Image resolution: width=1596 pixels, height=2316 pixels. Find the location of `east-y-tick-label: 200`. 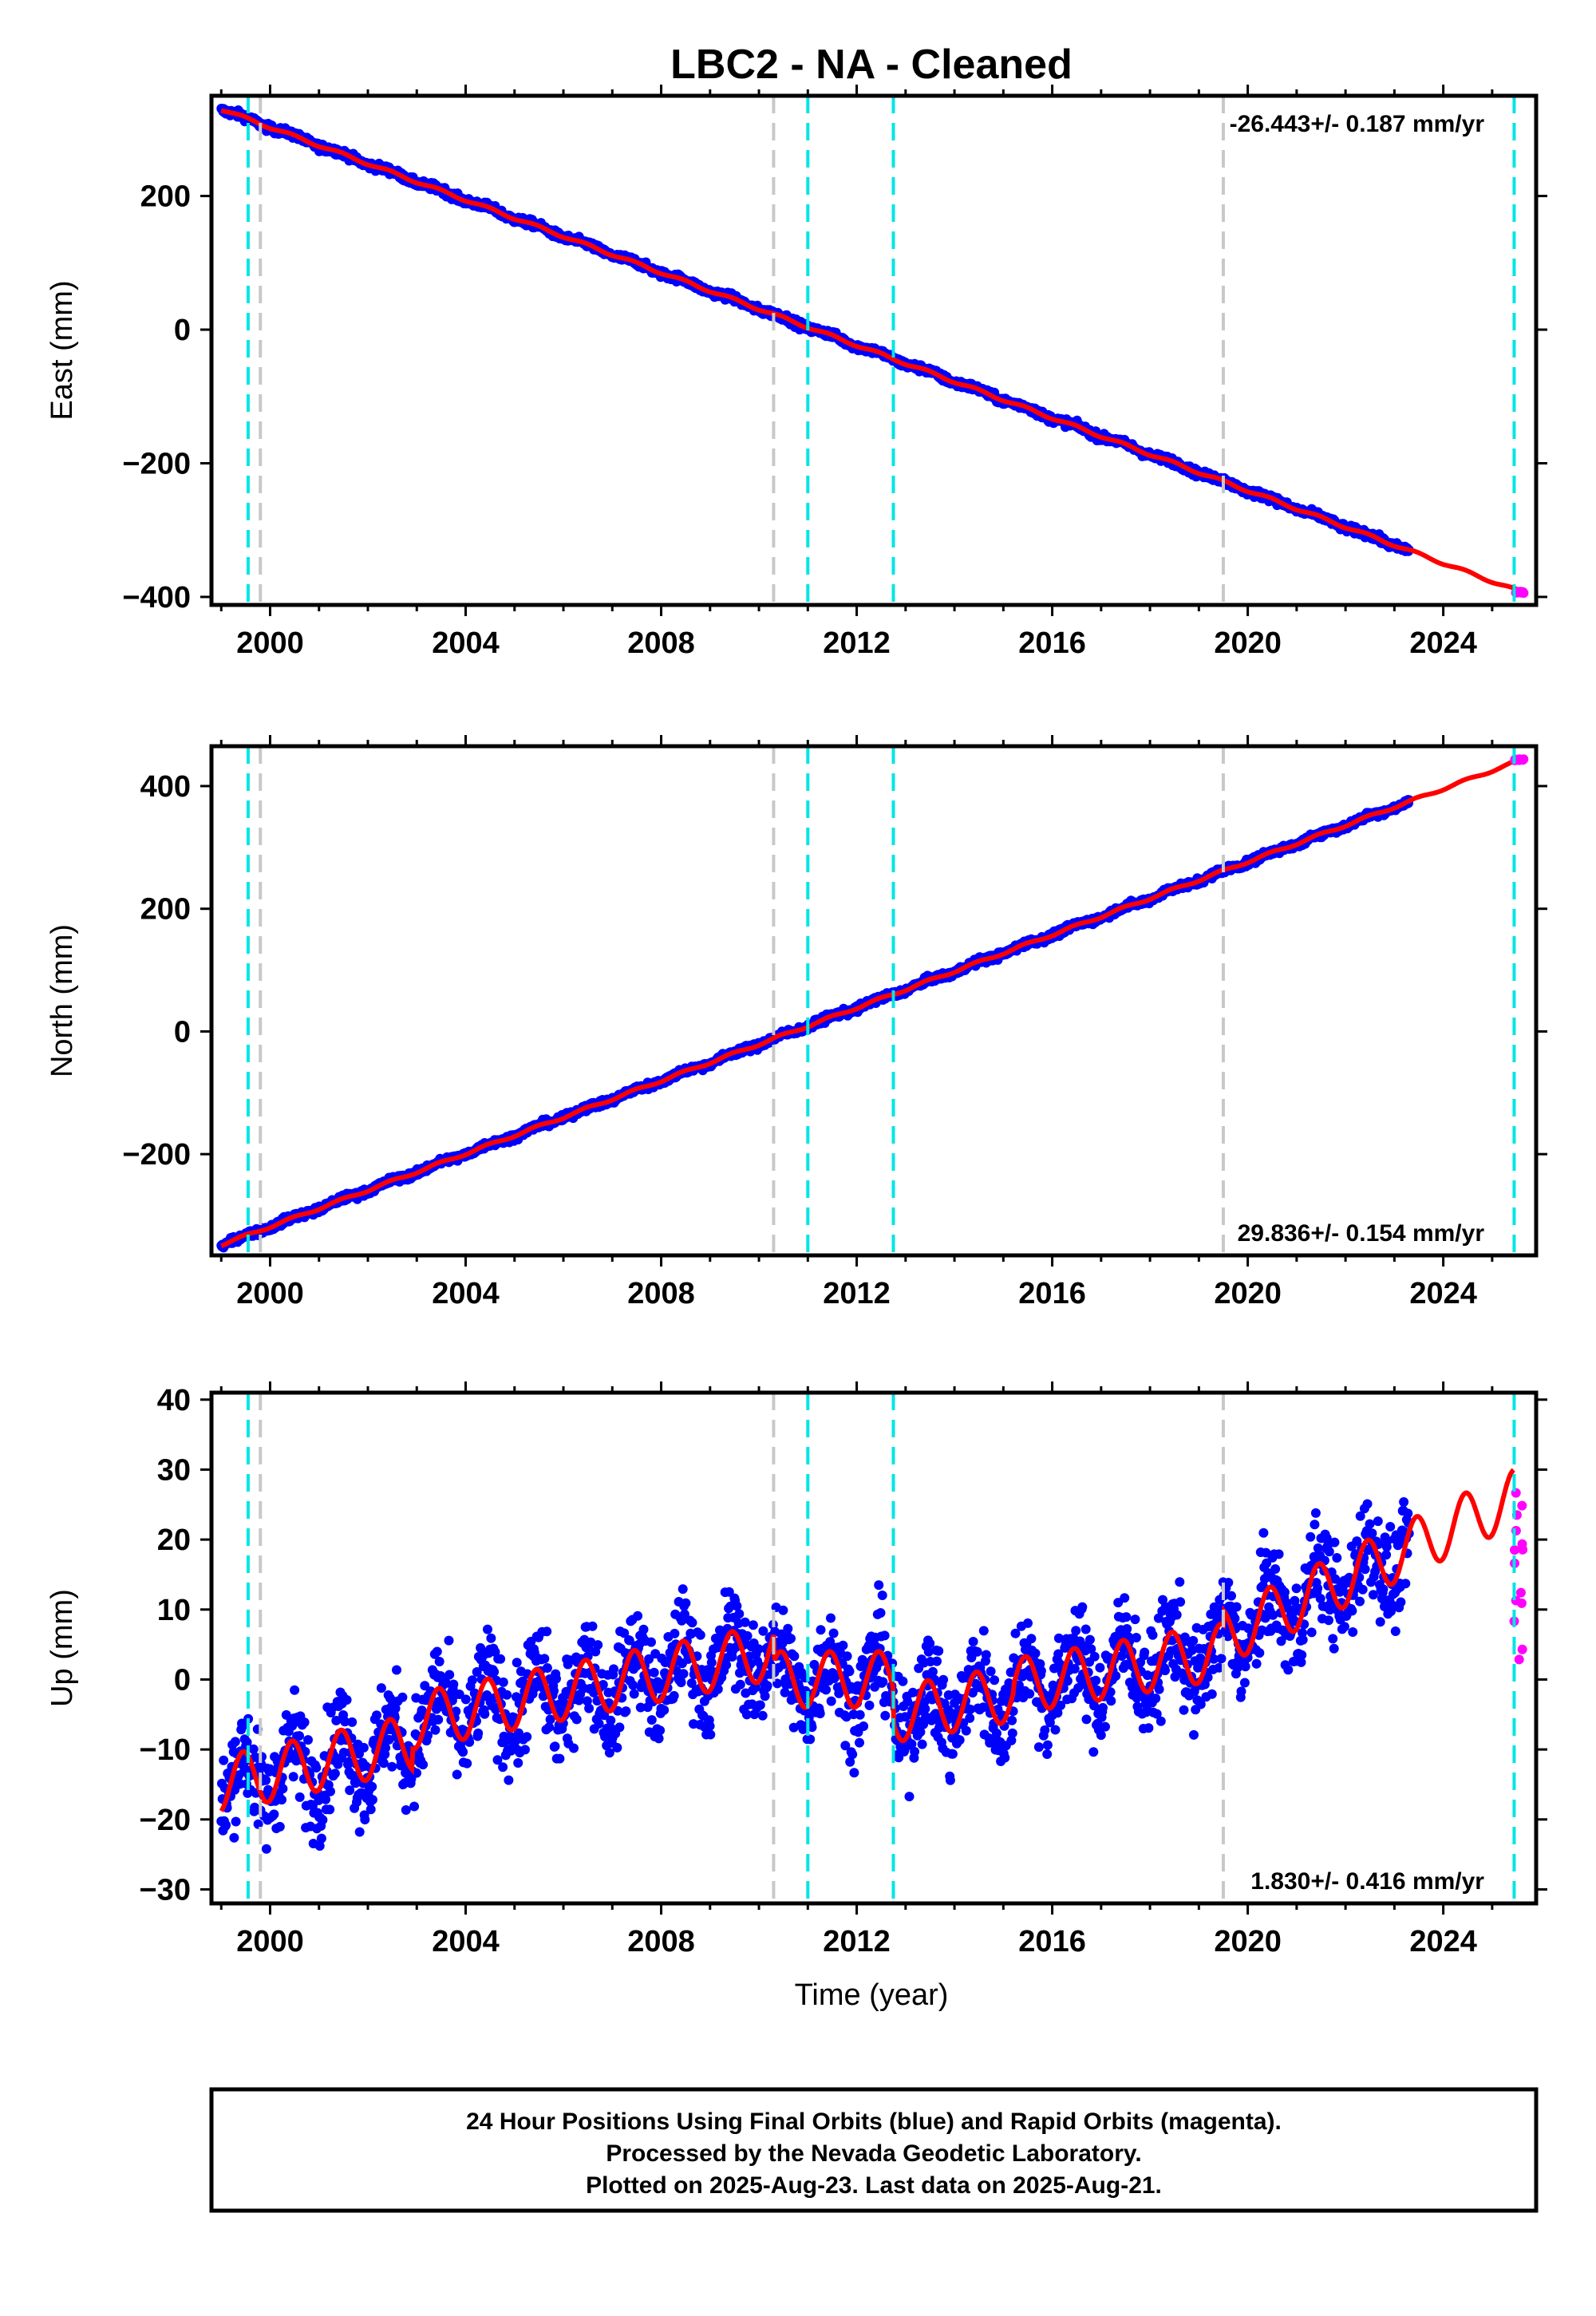

east-y-tick-label: 200 is located at coordinates (165, 197).